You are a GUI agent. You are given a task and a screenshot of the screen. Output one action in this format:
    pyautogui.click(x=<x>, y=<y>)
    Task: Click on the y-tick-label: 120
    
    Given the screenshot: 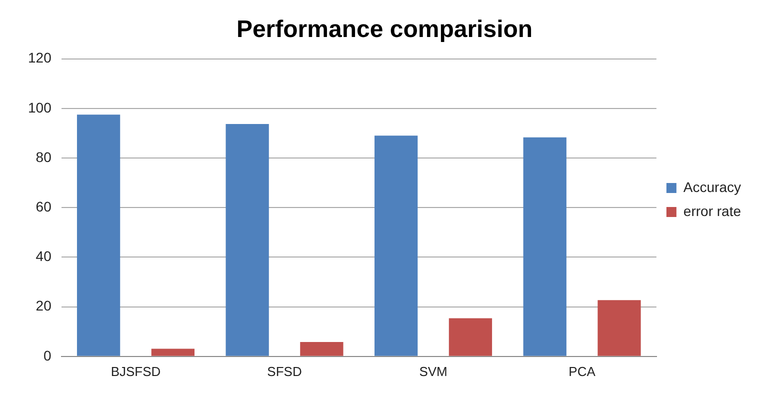 What is the action you would take?
    pyautogui.click(x=40, y=58)
    